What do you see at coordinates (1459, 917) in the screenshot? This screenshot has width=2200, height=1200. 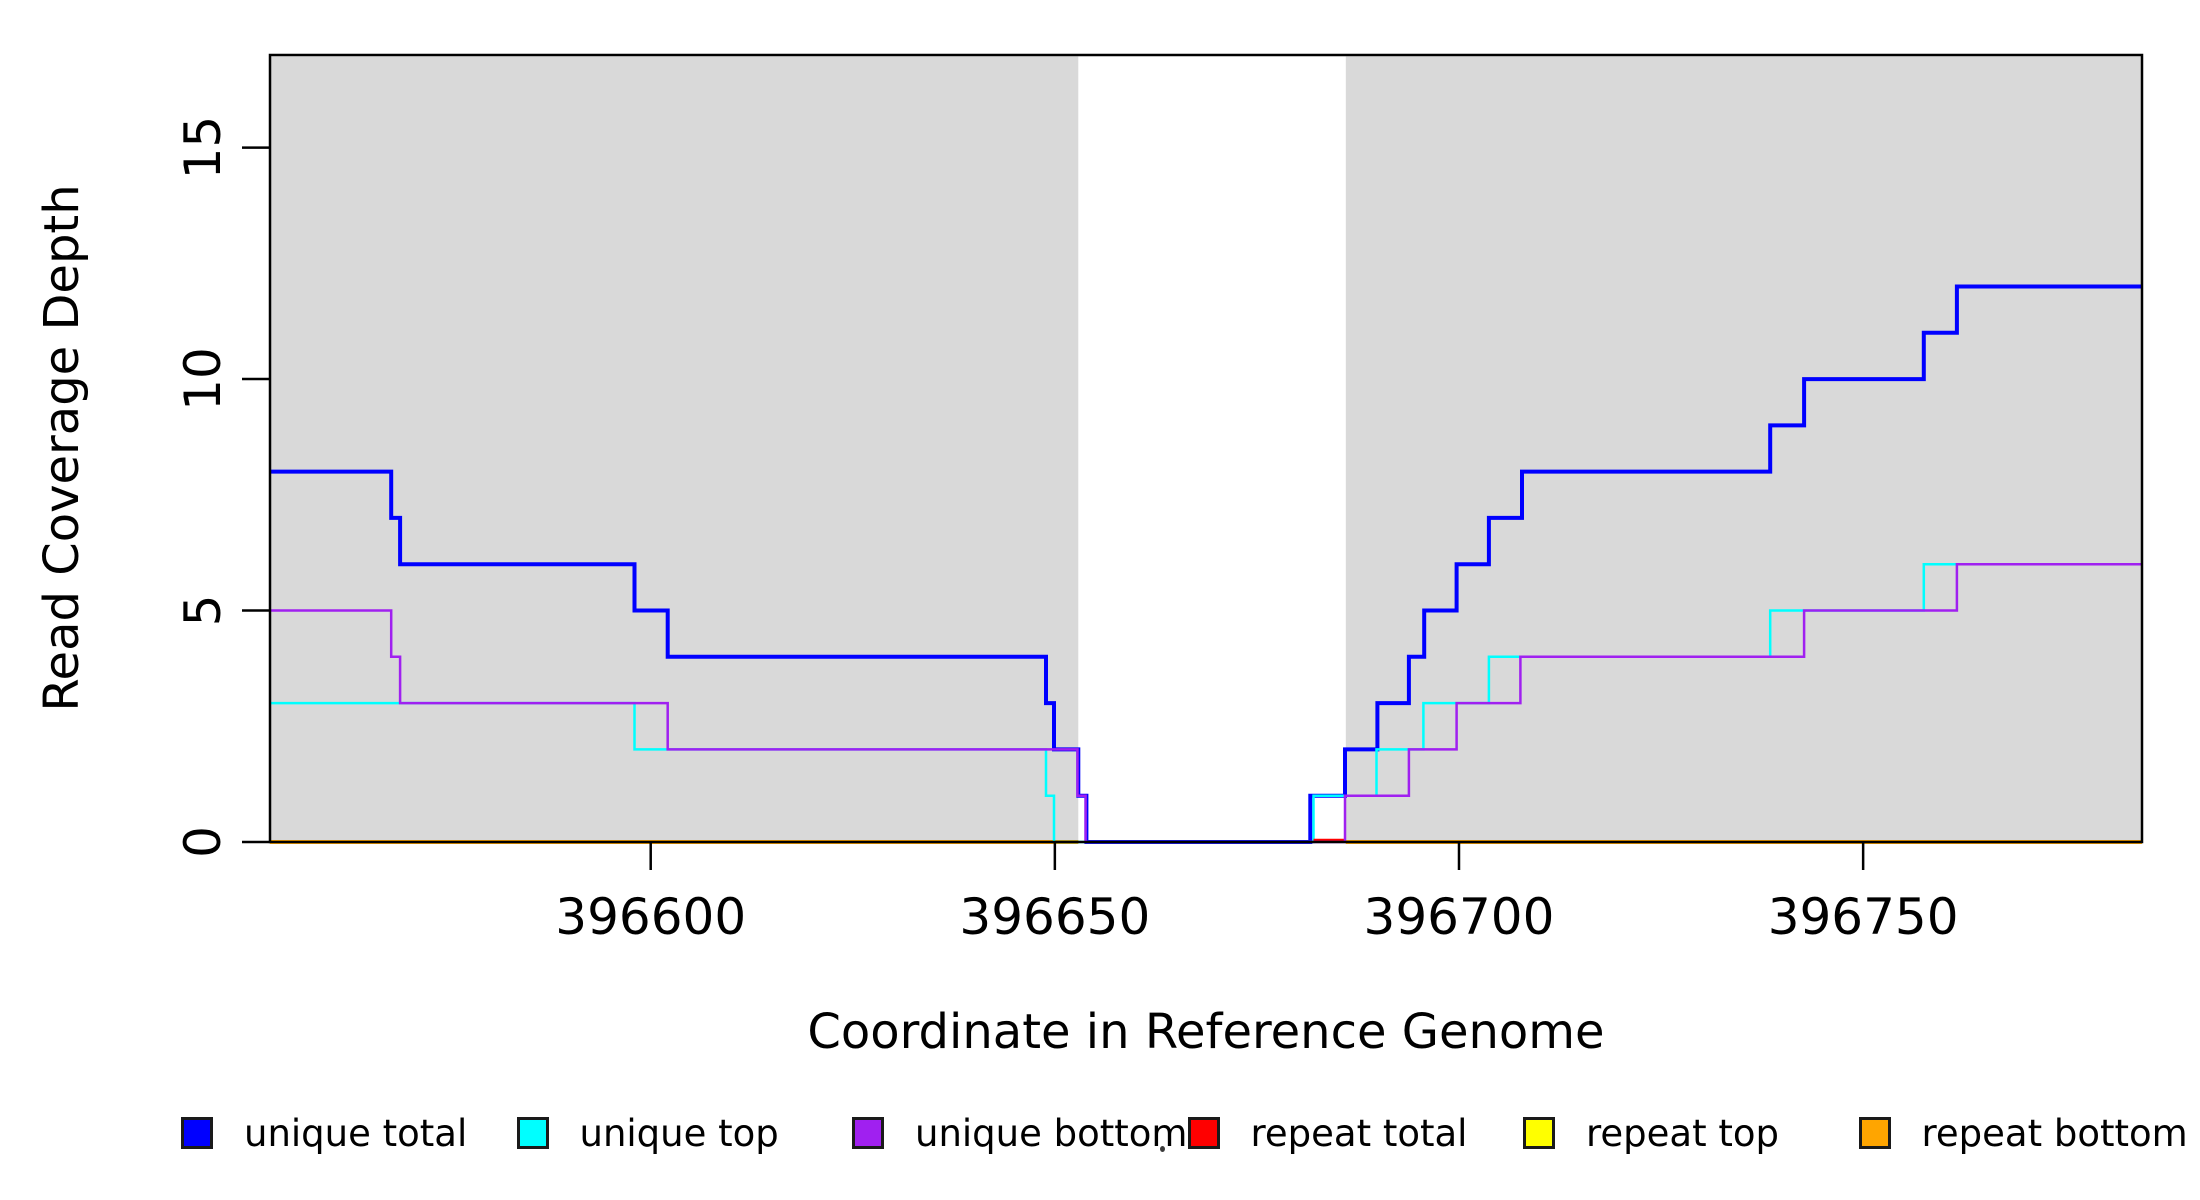 I see `x-tick-label: 396700` at bounding box center [1459, 917].